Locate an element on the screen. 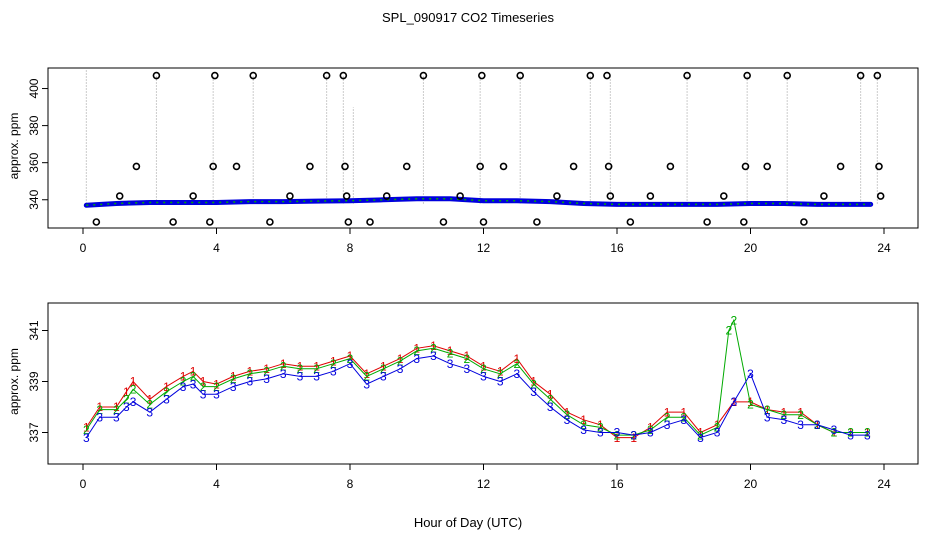 Image resolution: width=936 pixels, height=540 pixels. x-tick-label: 0 is located at coordinates (83, 484).